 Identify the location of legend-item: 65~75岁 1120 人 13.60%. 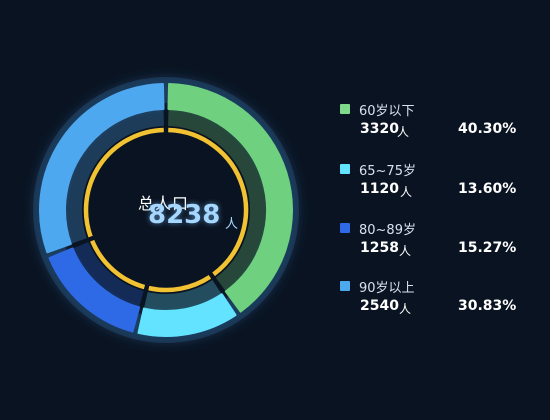
(440, 185).